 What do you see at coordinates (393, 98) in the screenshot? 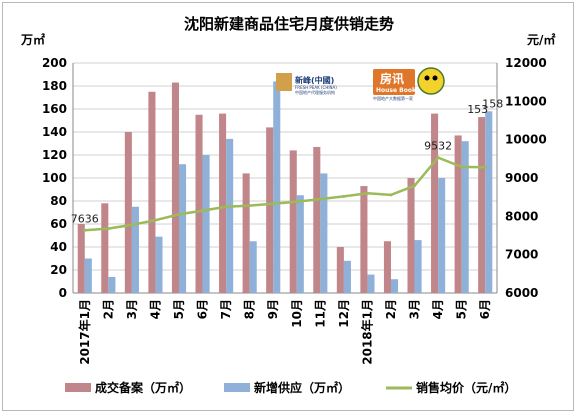
I see `house-book-logo-sub: 中国地产大数据第一家` at bounding box center [393, 98].